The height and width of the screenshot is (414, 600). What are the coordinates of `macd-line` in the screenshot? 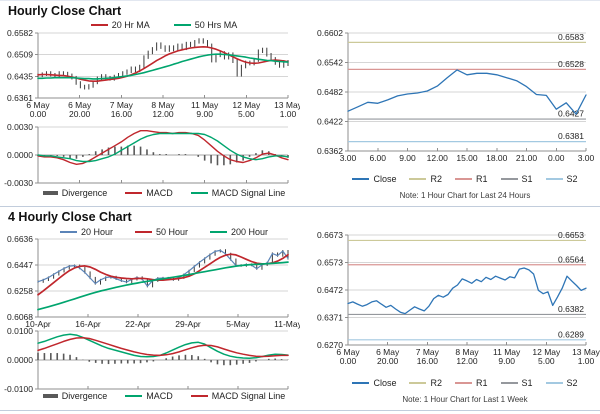 It's located at (163, 346).